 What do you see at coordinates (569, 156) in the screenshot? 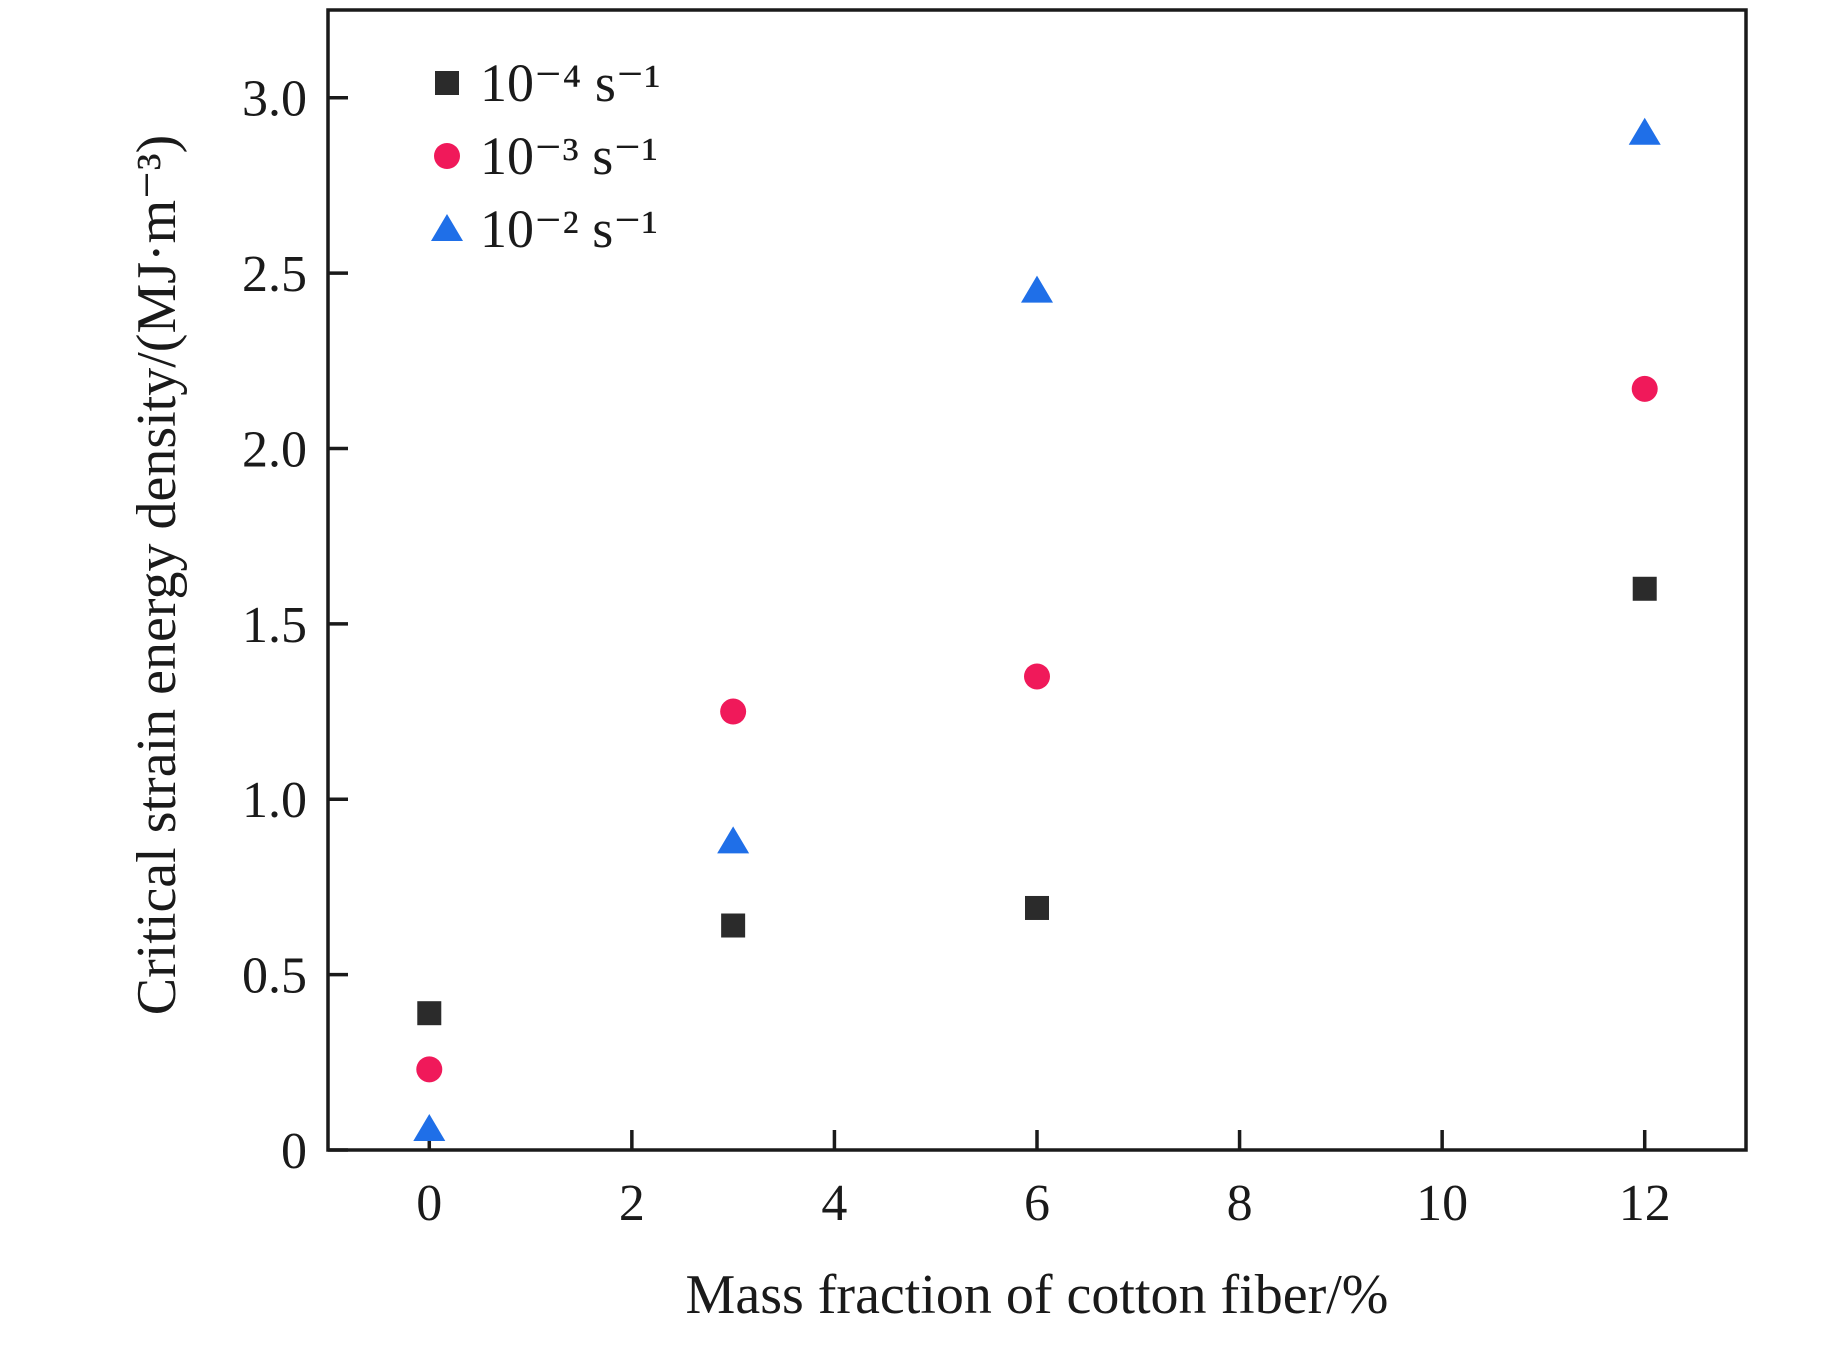
I see `legend-entry: 10⁻³ s⁻¹` at bounding box center [569, 156].